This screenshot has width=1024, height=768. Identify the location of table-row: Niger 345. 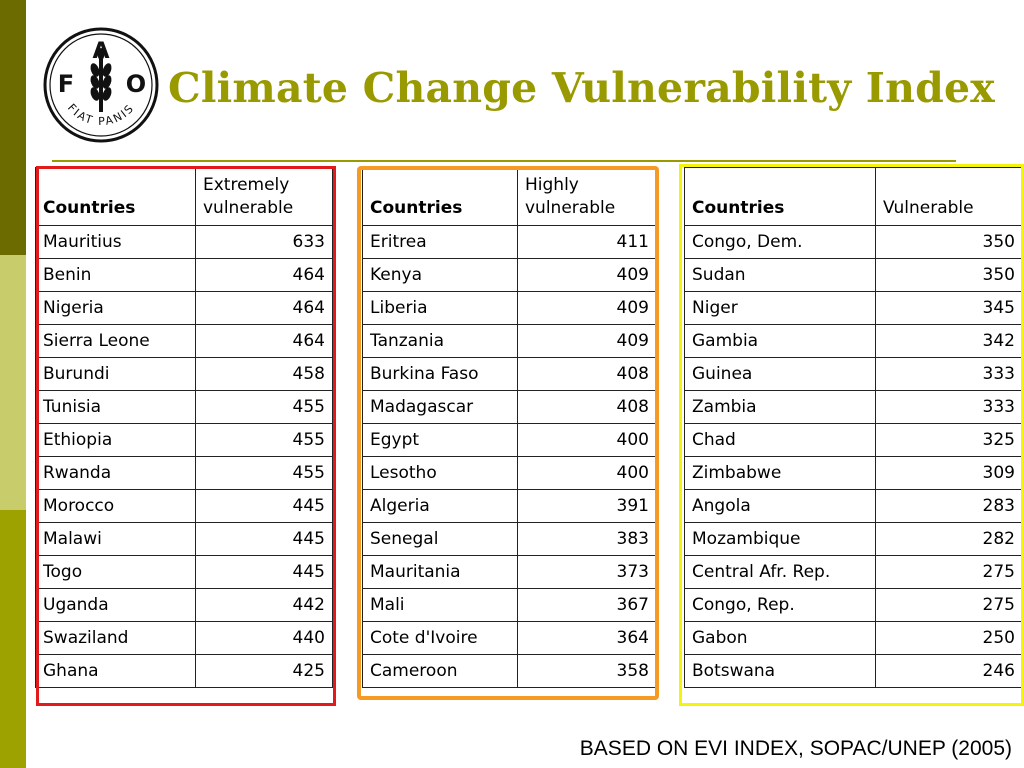
(853, 308).